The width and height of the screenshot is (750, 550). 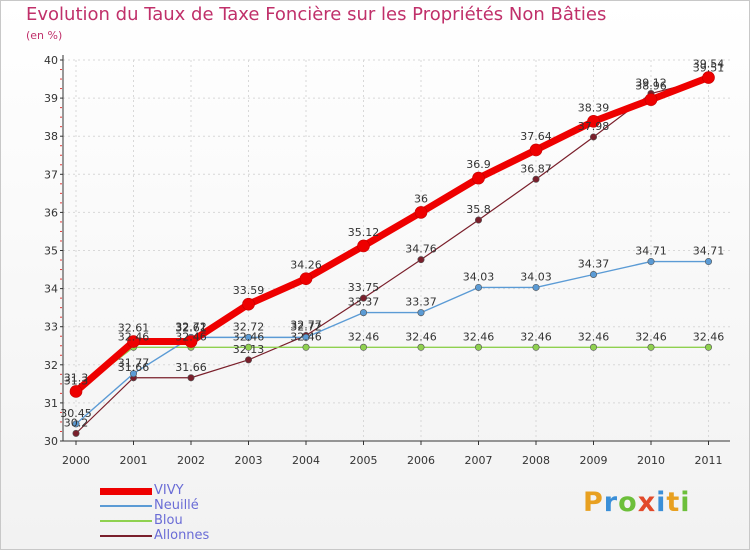 What do you see at coordinates (134, 363) in the screenshot?
I see `data-label: 31.77` at bounding box center [134, 363].